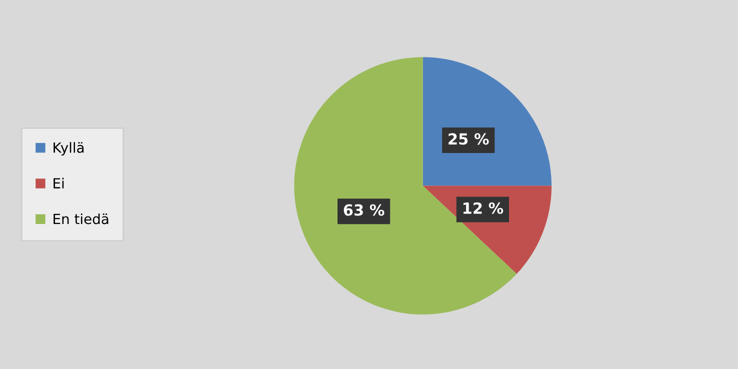 The image size is (738, 369). Describe the element at coordinates (69, 149) in the screenshot. I see `legend-label: Kyllä` at that location.